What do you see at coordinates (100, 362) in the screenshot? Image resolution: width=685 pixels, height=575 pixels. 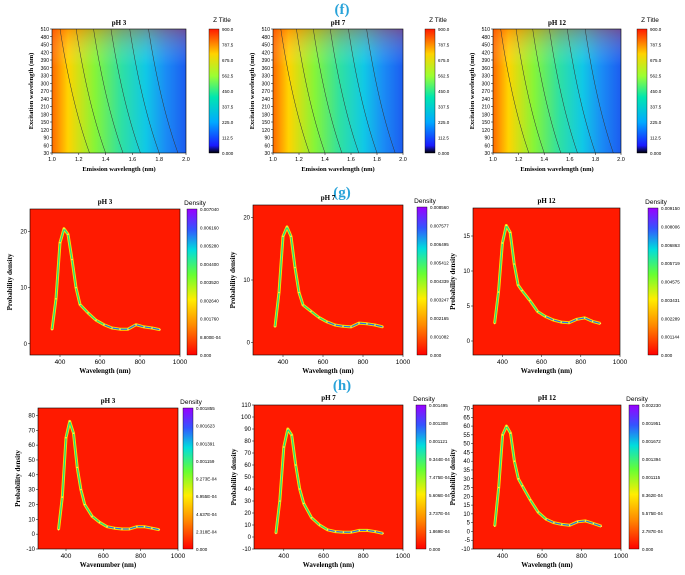 I see `x-tick-label: 600` at bounding box center [100, 362].